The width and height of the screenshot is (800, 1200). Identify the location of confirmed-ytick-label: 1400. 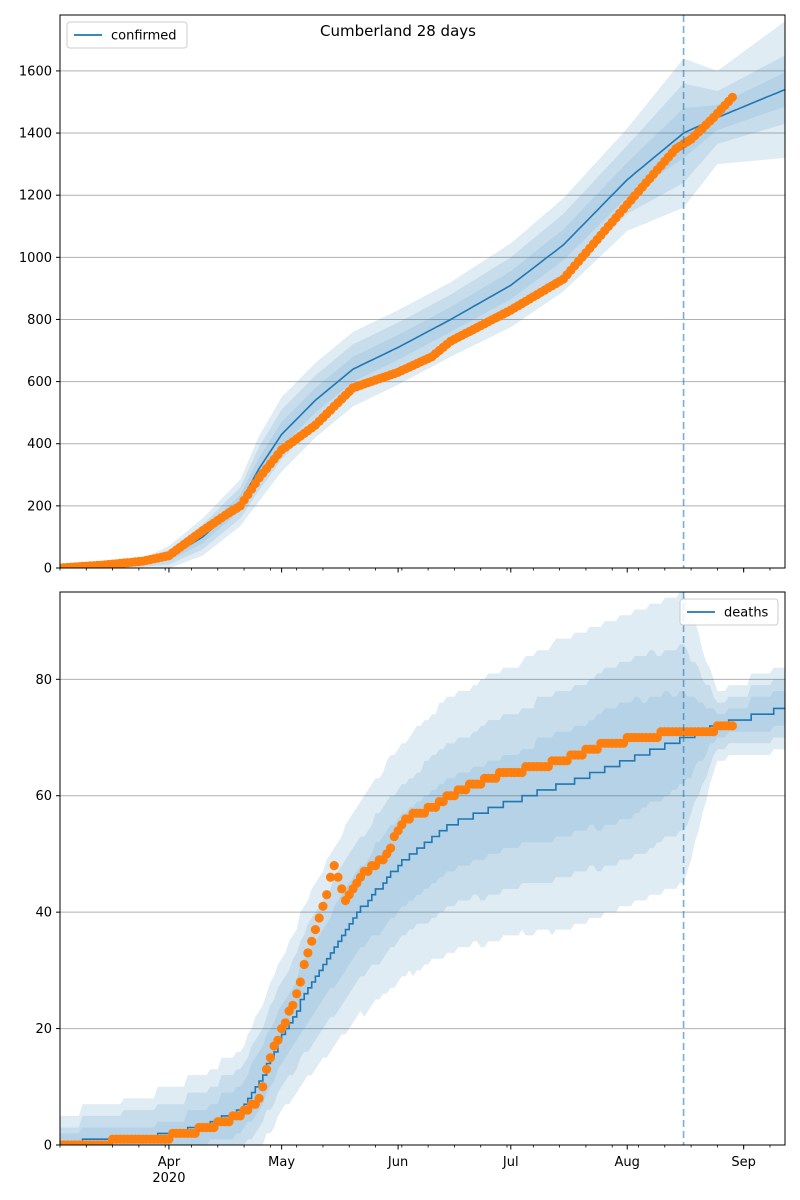
(35, 134).